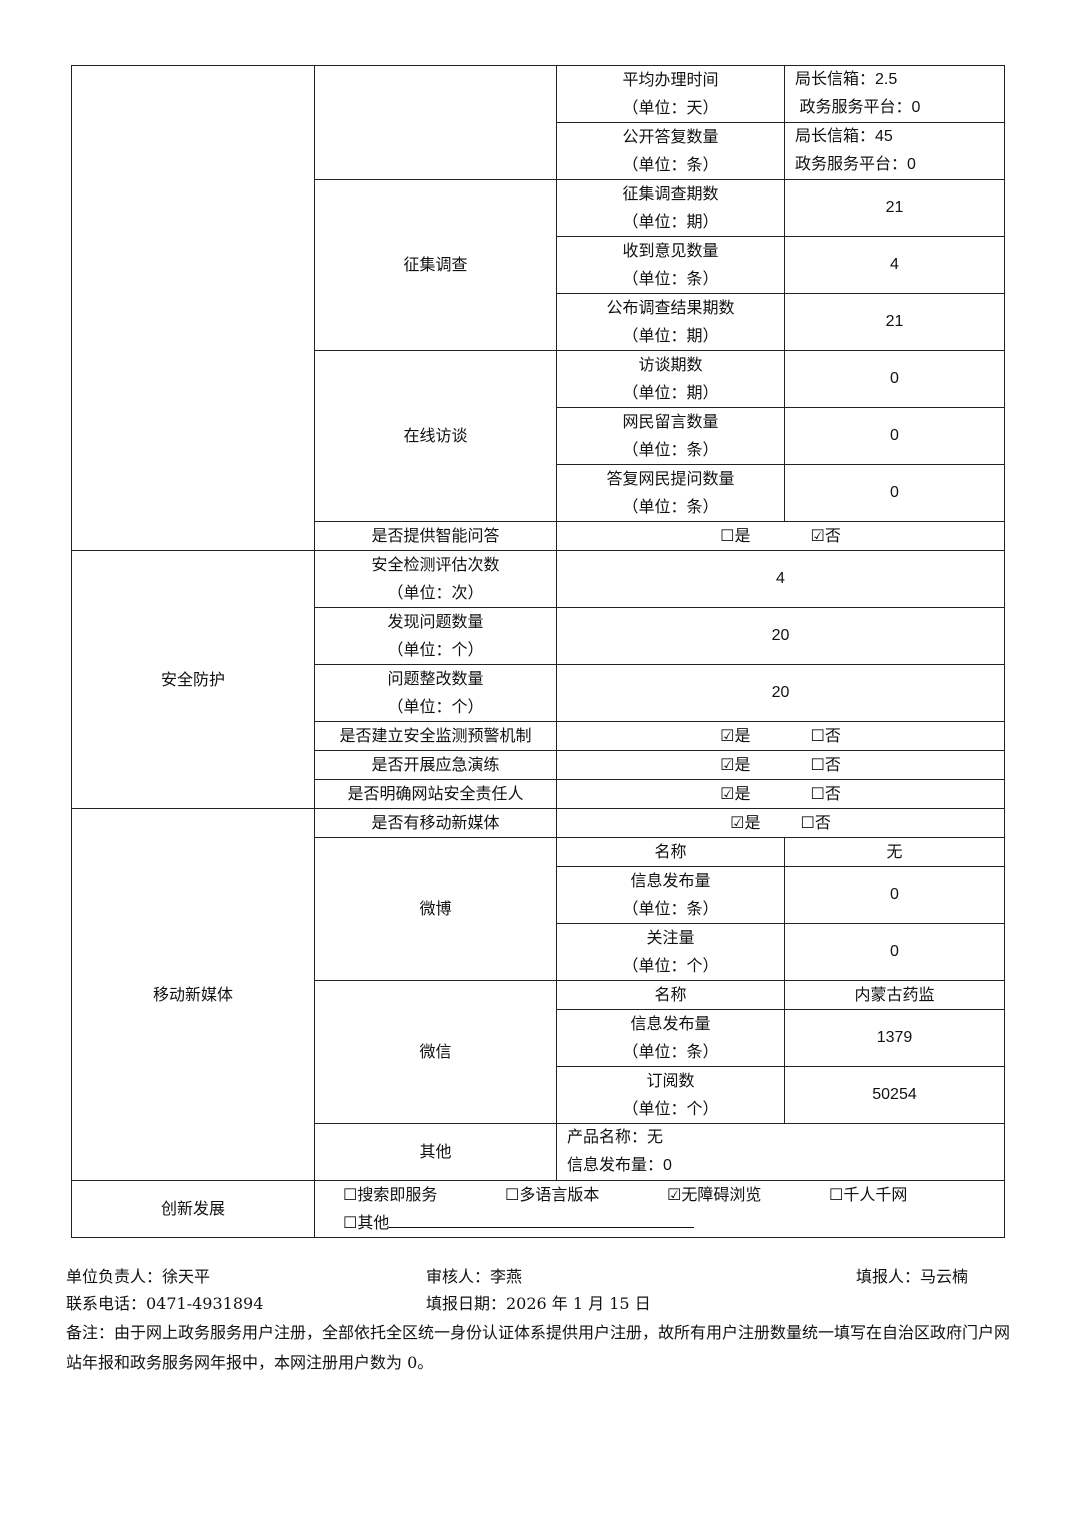 Image resolution: width=1074 pixels, height=1520 pixels. Describe the element at coordinates (670, 208) in the screenshot. I see `label: 征集调查期数 （单位：期）` at that location.